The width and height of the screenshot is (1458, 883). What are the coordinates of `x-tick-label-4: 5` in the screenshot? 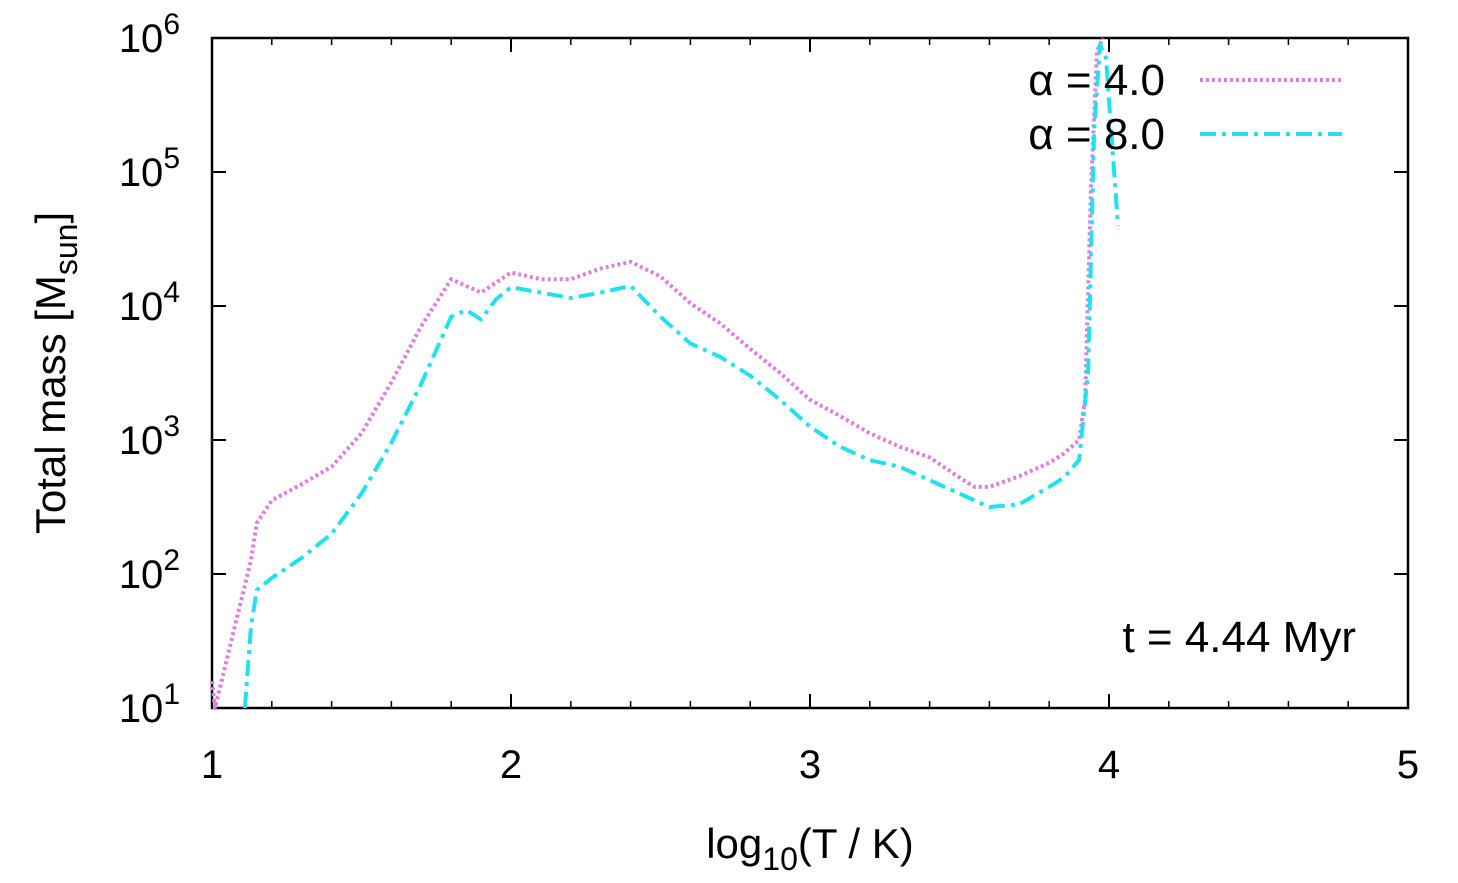 It's located at (1408, 765).